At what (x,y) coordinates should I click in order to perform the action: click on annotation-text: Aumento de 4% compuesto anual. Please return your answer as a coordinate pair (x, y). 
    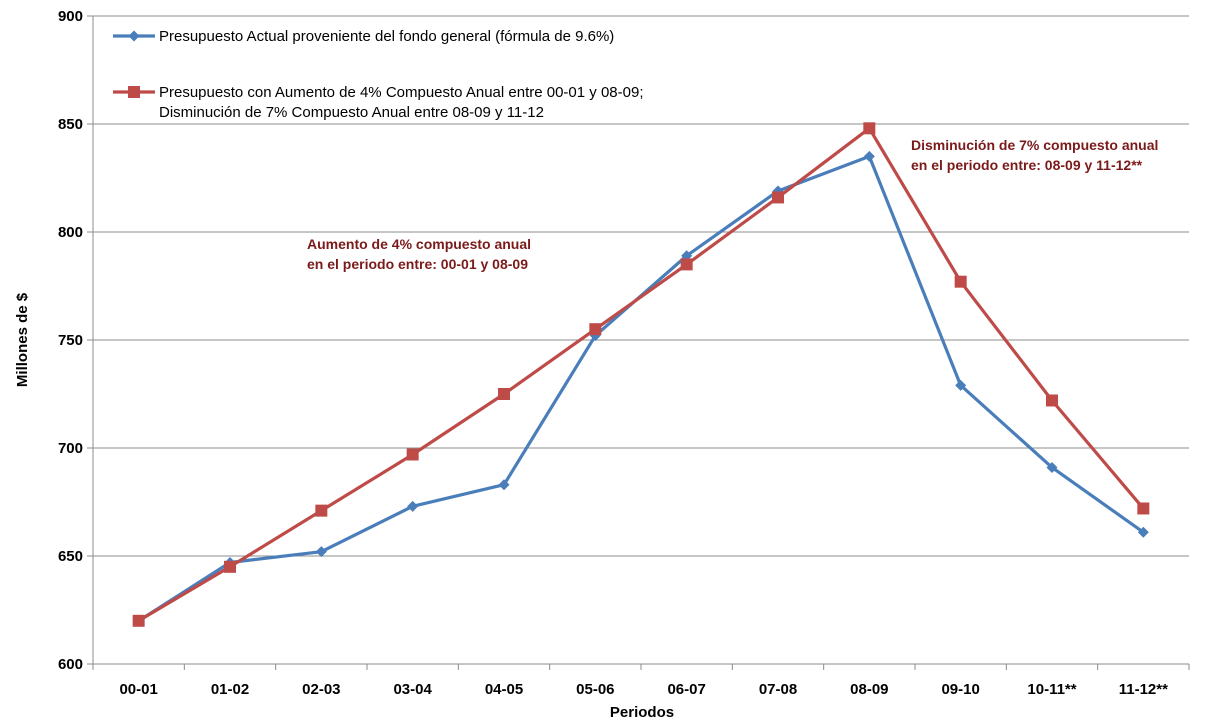
    Looking at the image, I should click on (419, 244).